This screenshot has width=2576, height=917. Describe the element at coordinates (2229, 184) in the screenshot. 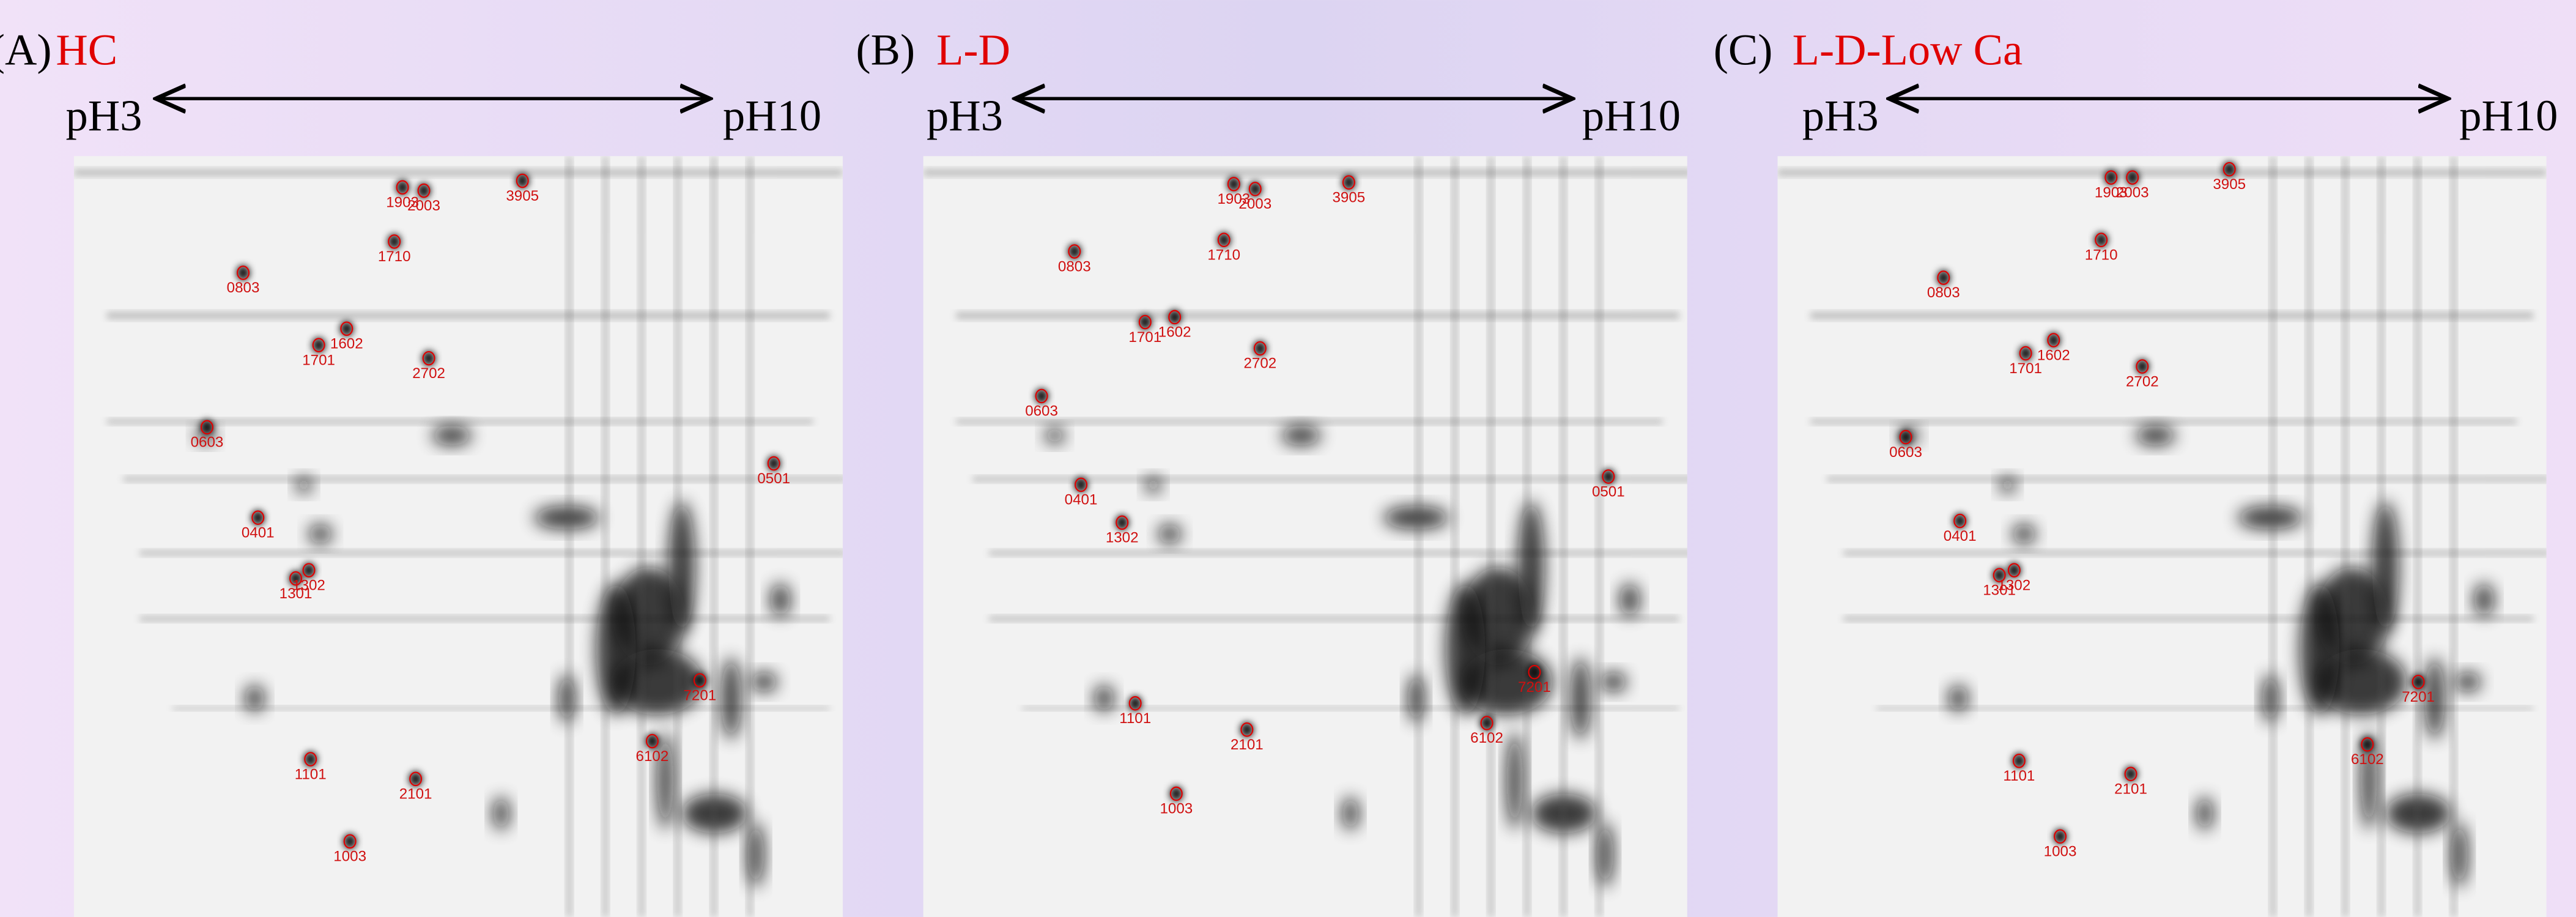

I see `spot-label: 3905` at that location.